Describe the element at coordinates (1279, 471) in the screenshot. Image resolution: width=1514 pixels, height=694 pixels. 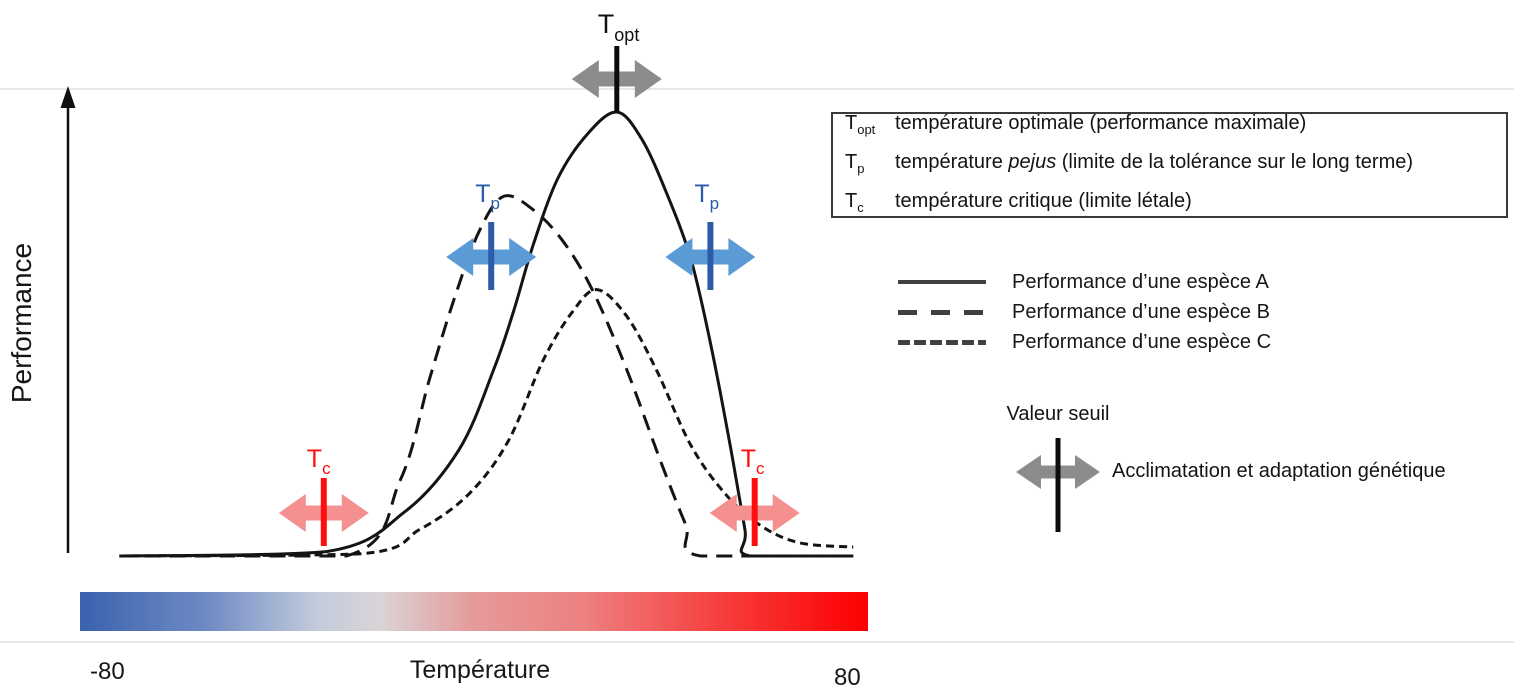
I see `acclimatation-label: Acclimatation et adaptation génétique` at that location.